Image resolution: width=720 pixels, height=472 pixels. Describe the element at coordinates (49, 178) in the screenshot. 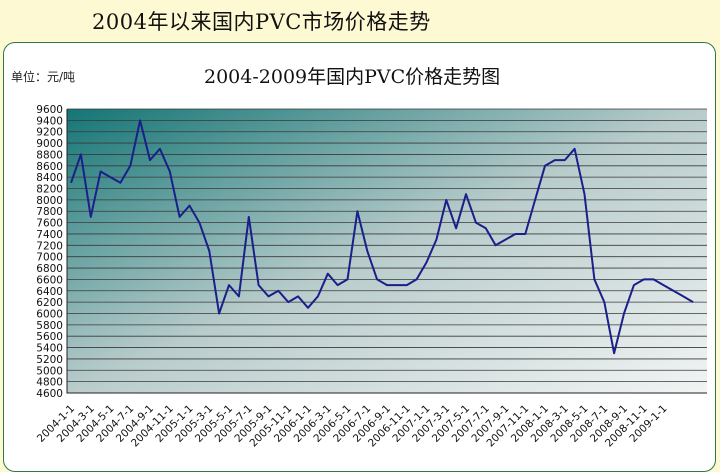

I see `y-tick-label: 8400` at that location.